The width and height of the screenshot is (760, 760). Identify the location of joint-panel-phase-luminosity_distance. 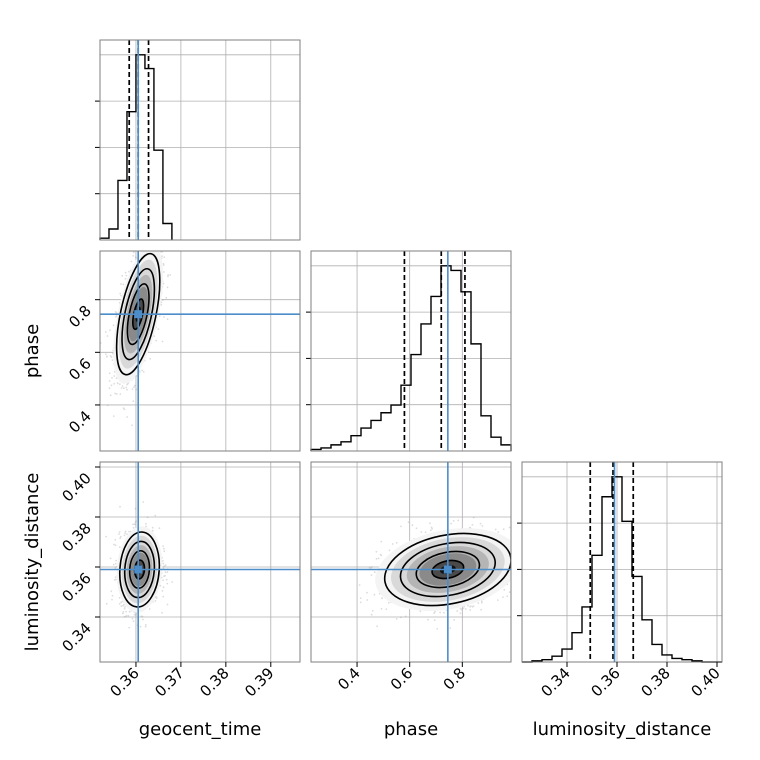
(411, 562).